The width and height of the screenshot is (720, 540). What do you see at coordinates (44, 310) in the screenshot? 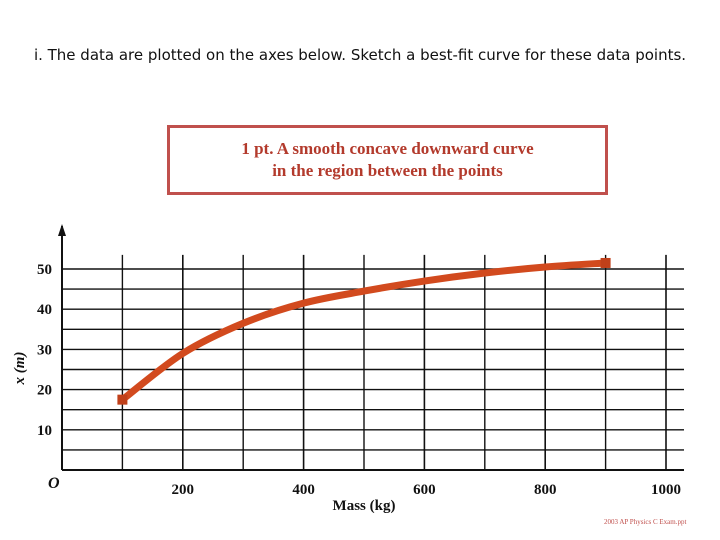
I see `y-tick-label: 40` at bounding box center [44, 310].